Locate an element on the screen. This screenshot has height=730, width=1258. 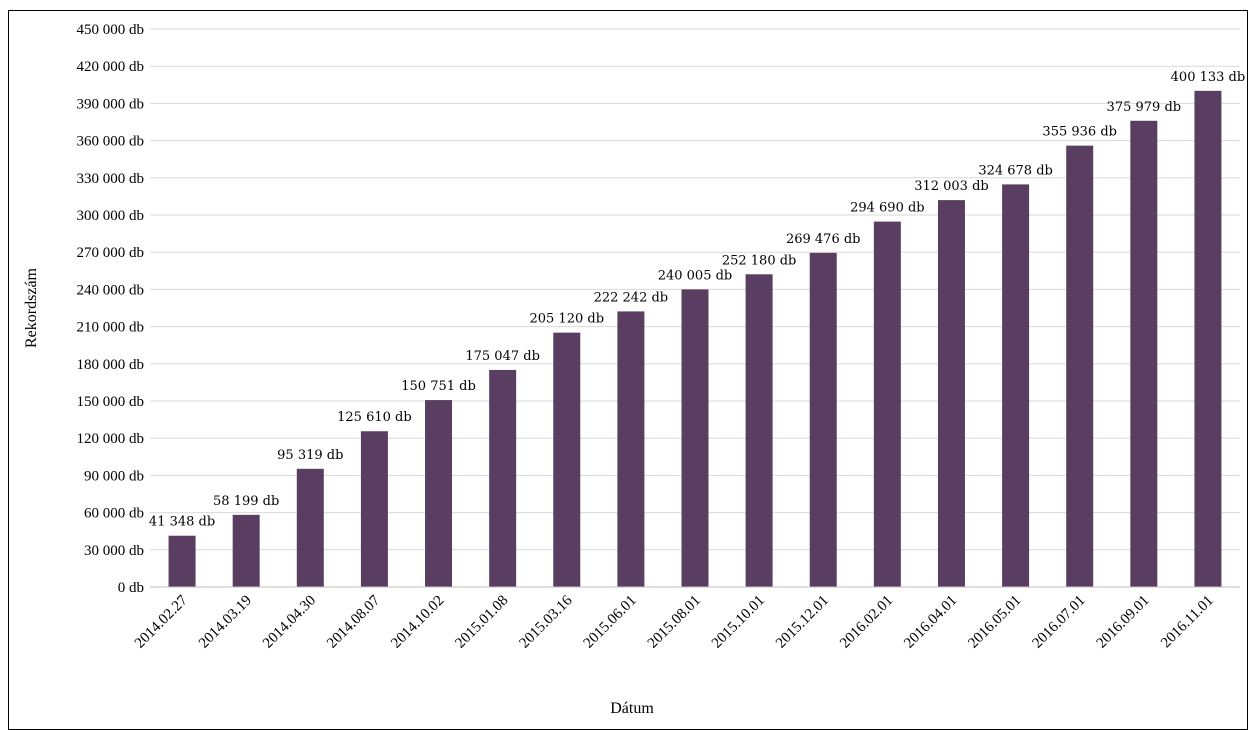
data-label: 324 678 db is located at coordinates (1015, 170).